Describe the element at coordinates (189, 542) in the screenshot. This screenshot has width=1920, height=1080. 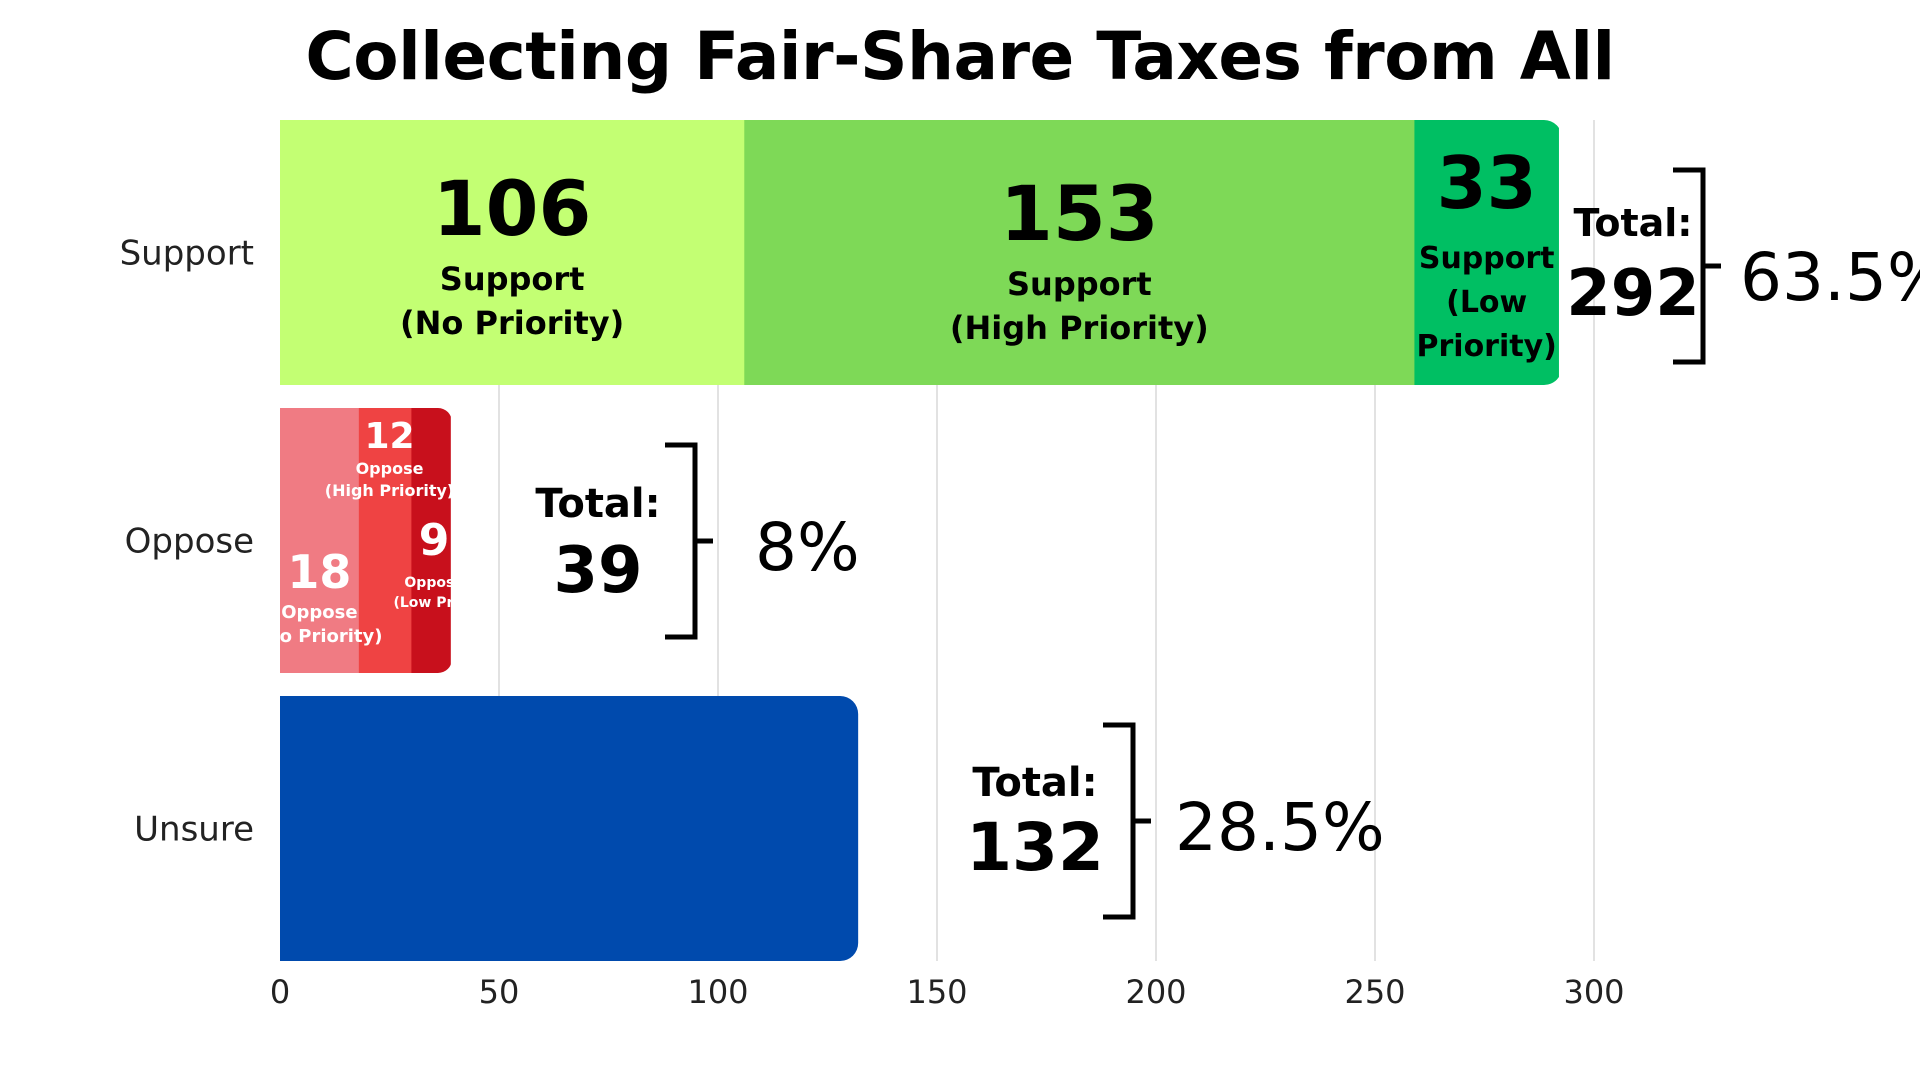
I see `category-label: Oppose` at that location.